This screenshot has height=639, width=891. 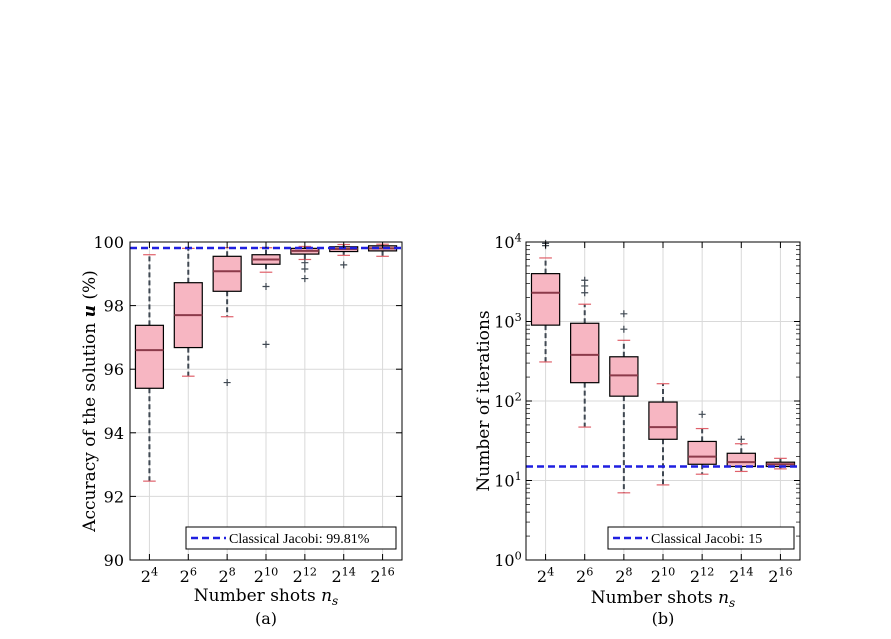 I want to click on legend: Classical Jacobi: 15, so click(x=701, y=538).